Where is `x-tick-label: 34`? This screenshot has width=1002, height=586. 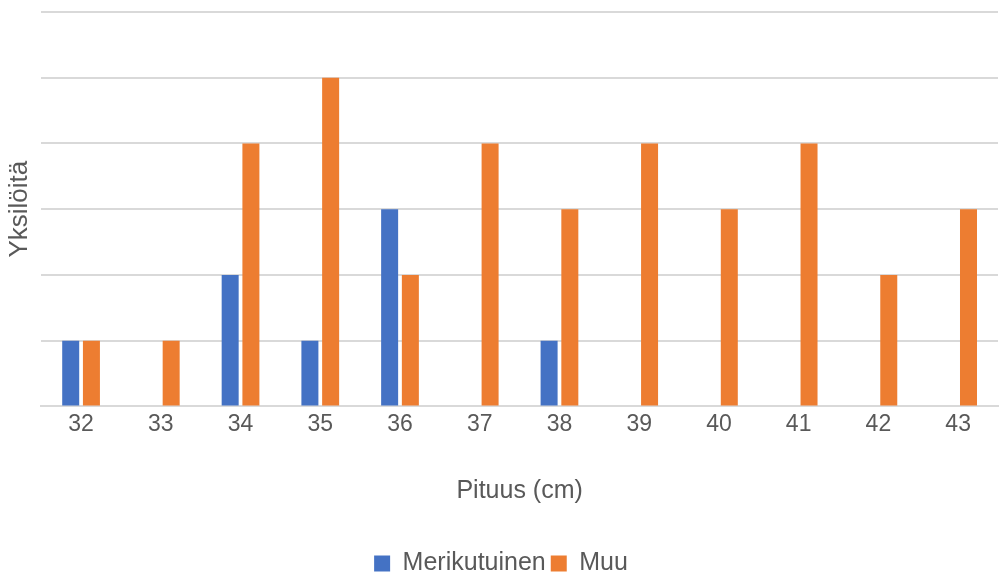 x-tick-label: 34 is located at coordinates (240, 422).